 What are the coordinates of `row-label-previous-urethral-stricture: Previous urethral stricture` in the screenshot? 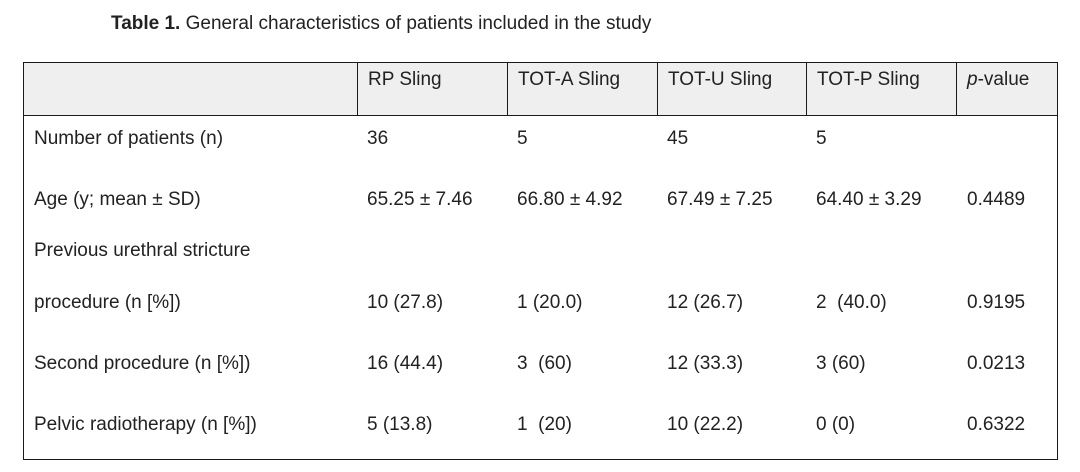 It's located at (142, 250).